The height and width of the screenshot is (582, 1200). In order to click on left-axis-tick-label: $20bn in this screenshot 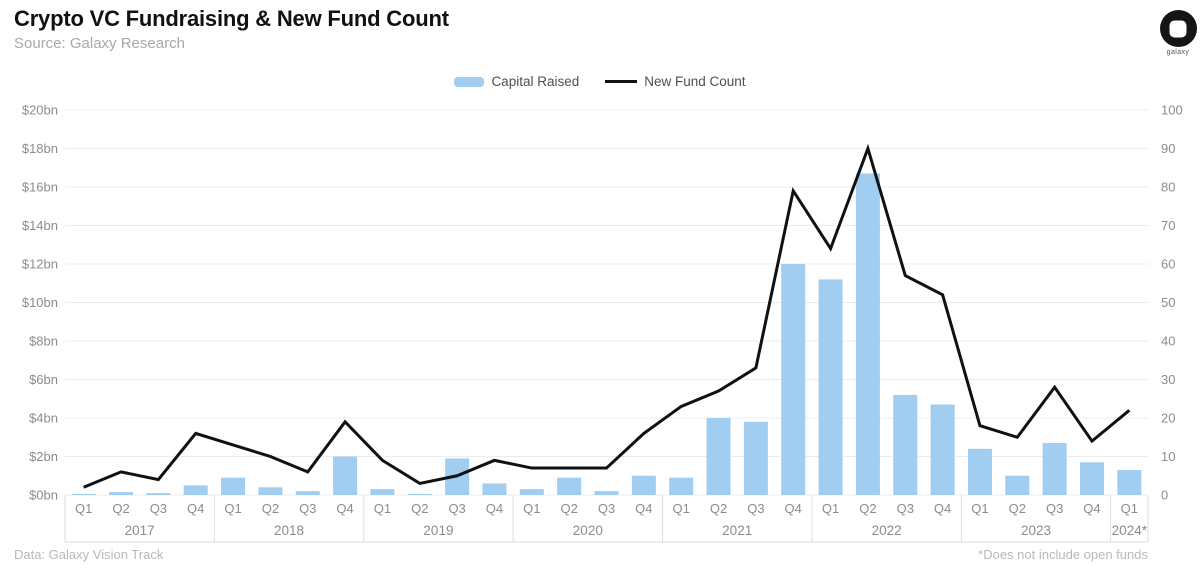, I will do `click(40, 110)`.